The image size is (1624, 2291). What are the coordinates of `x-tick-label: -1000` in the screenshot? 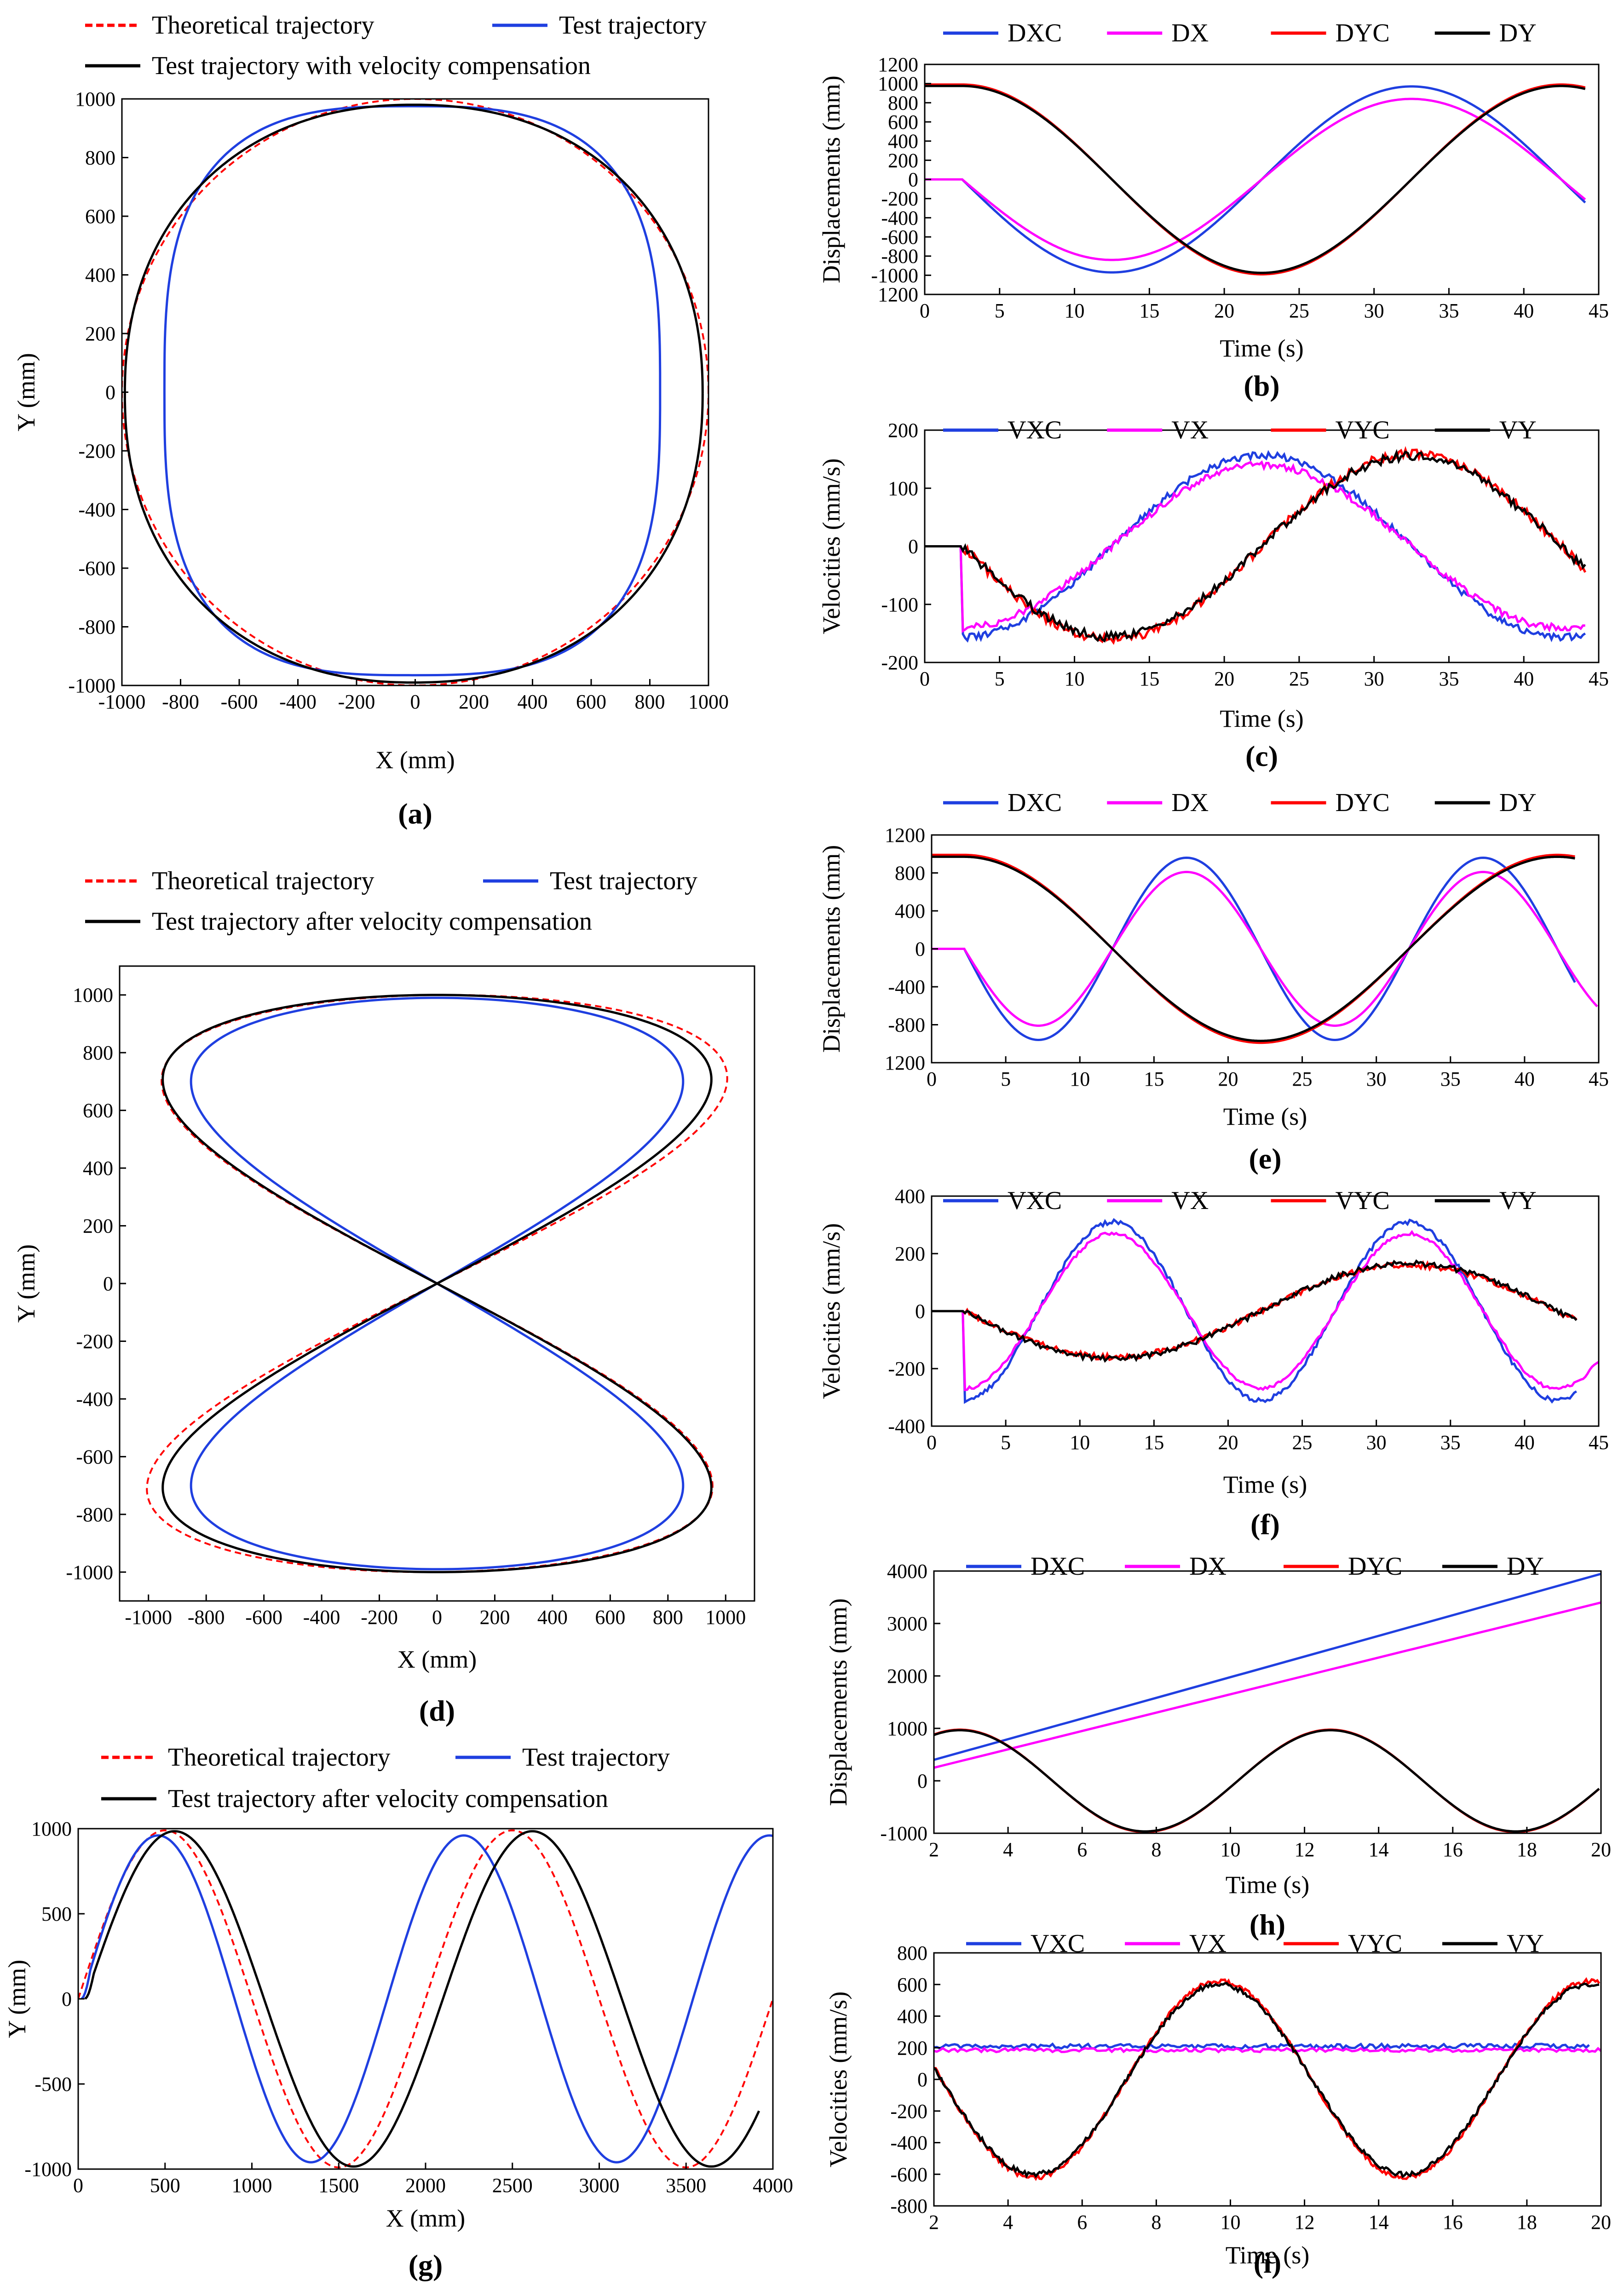 It's located at (122, 702).